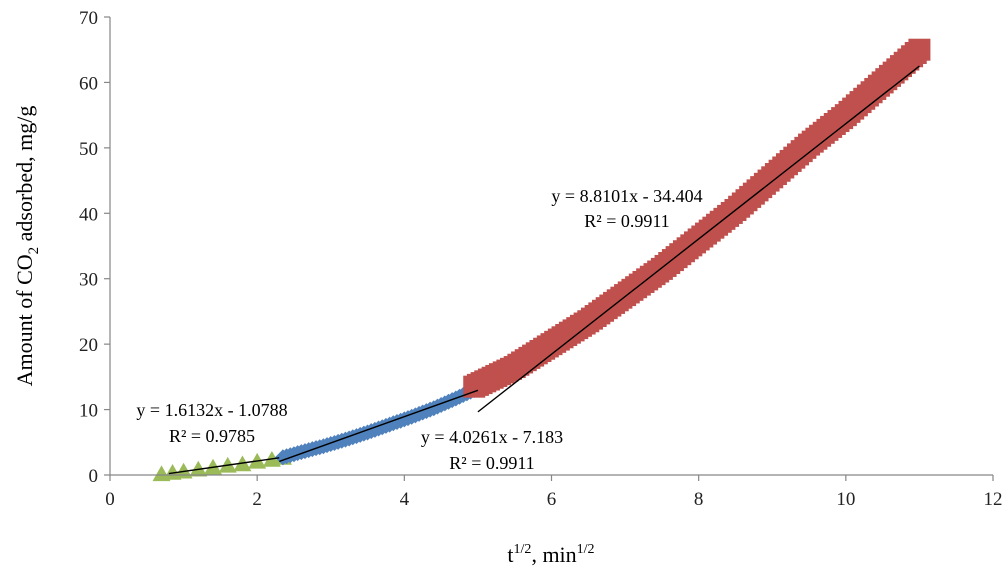 Image resolution: width=1008 pixels, height=576 pixels. I want to click on x-axis-label: t1/2, min1/2, so click(550, 554).